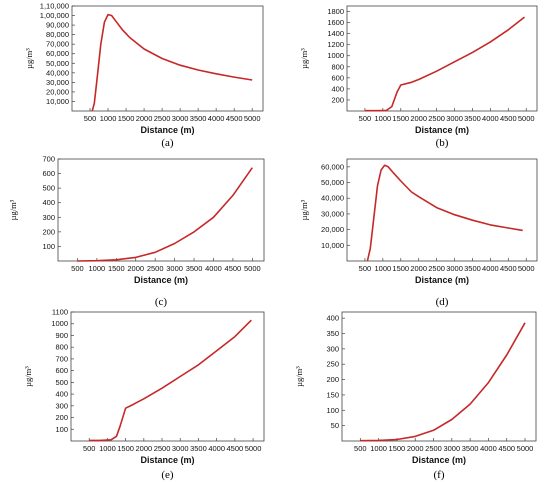 Image resolution: width=550 pixels, height=482 pixels. I want to click on panel-caption: (a), so click(167, 143).